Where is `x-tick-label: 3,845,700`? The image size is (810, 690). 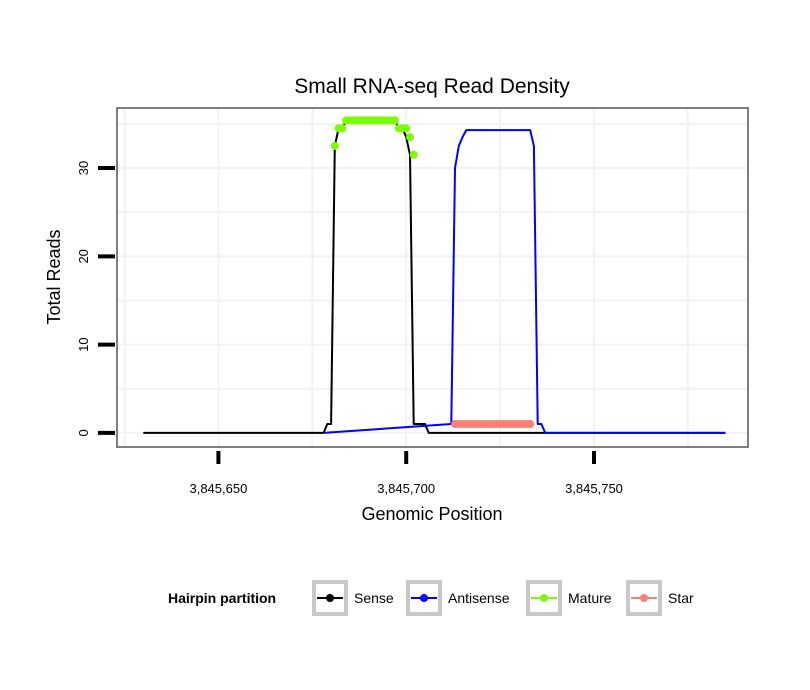 x-tick-label: 3,845,700 is located at coordinates (406, 488).